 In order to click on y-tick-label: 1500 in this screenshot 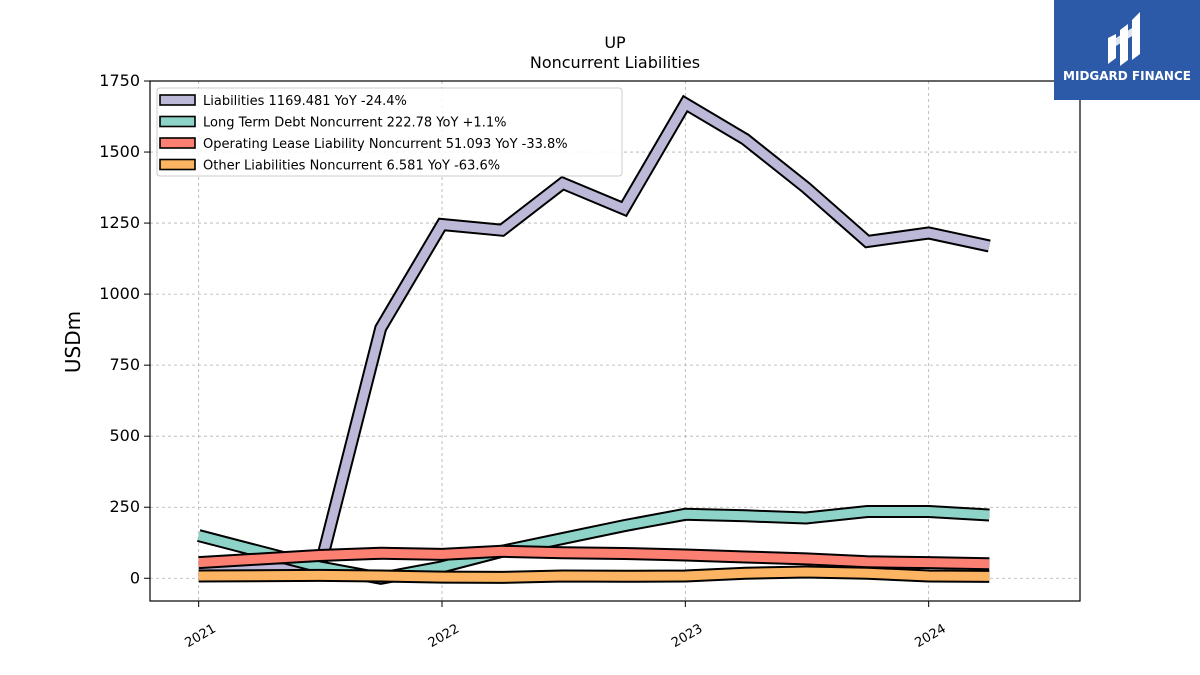, I will do `click(119, 151)`.